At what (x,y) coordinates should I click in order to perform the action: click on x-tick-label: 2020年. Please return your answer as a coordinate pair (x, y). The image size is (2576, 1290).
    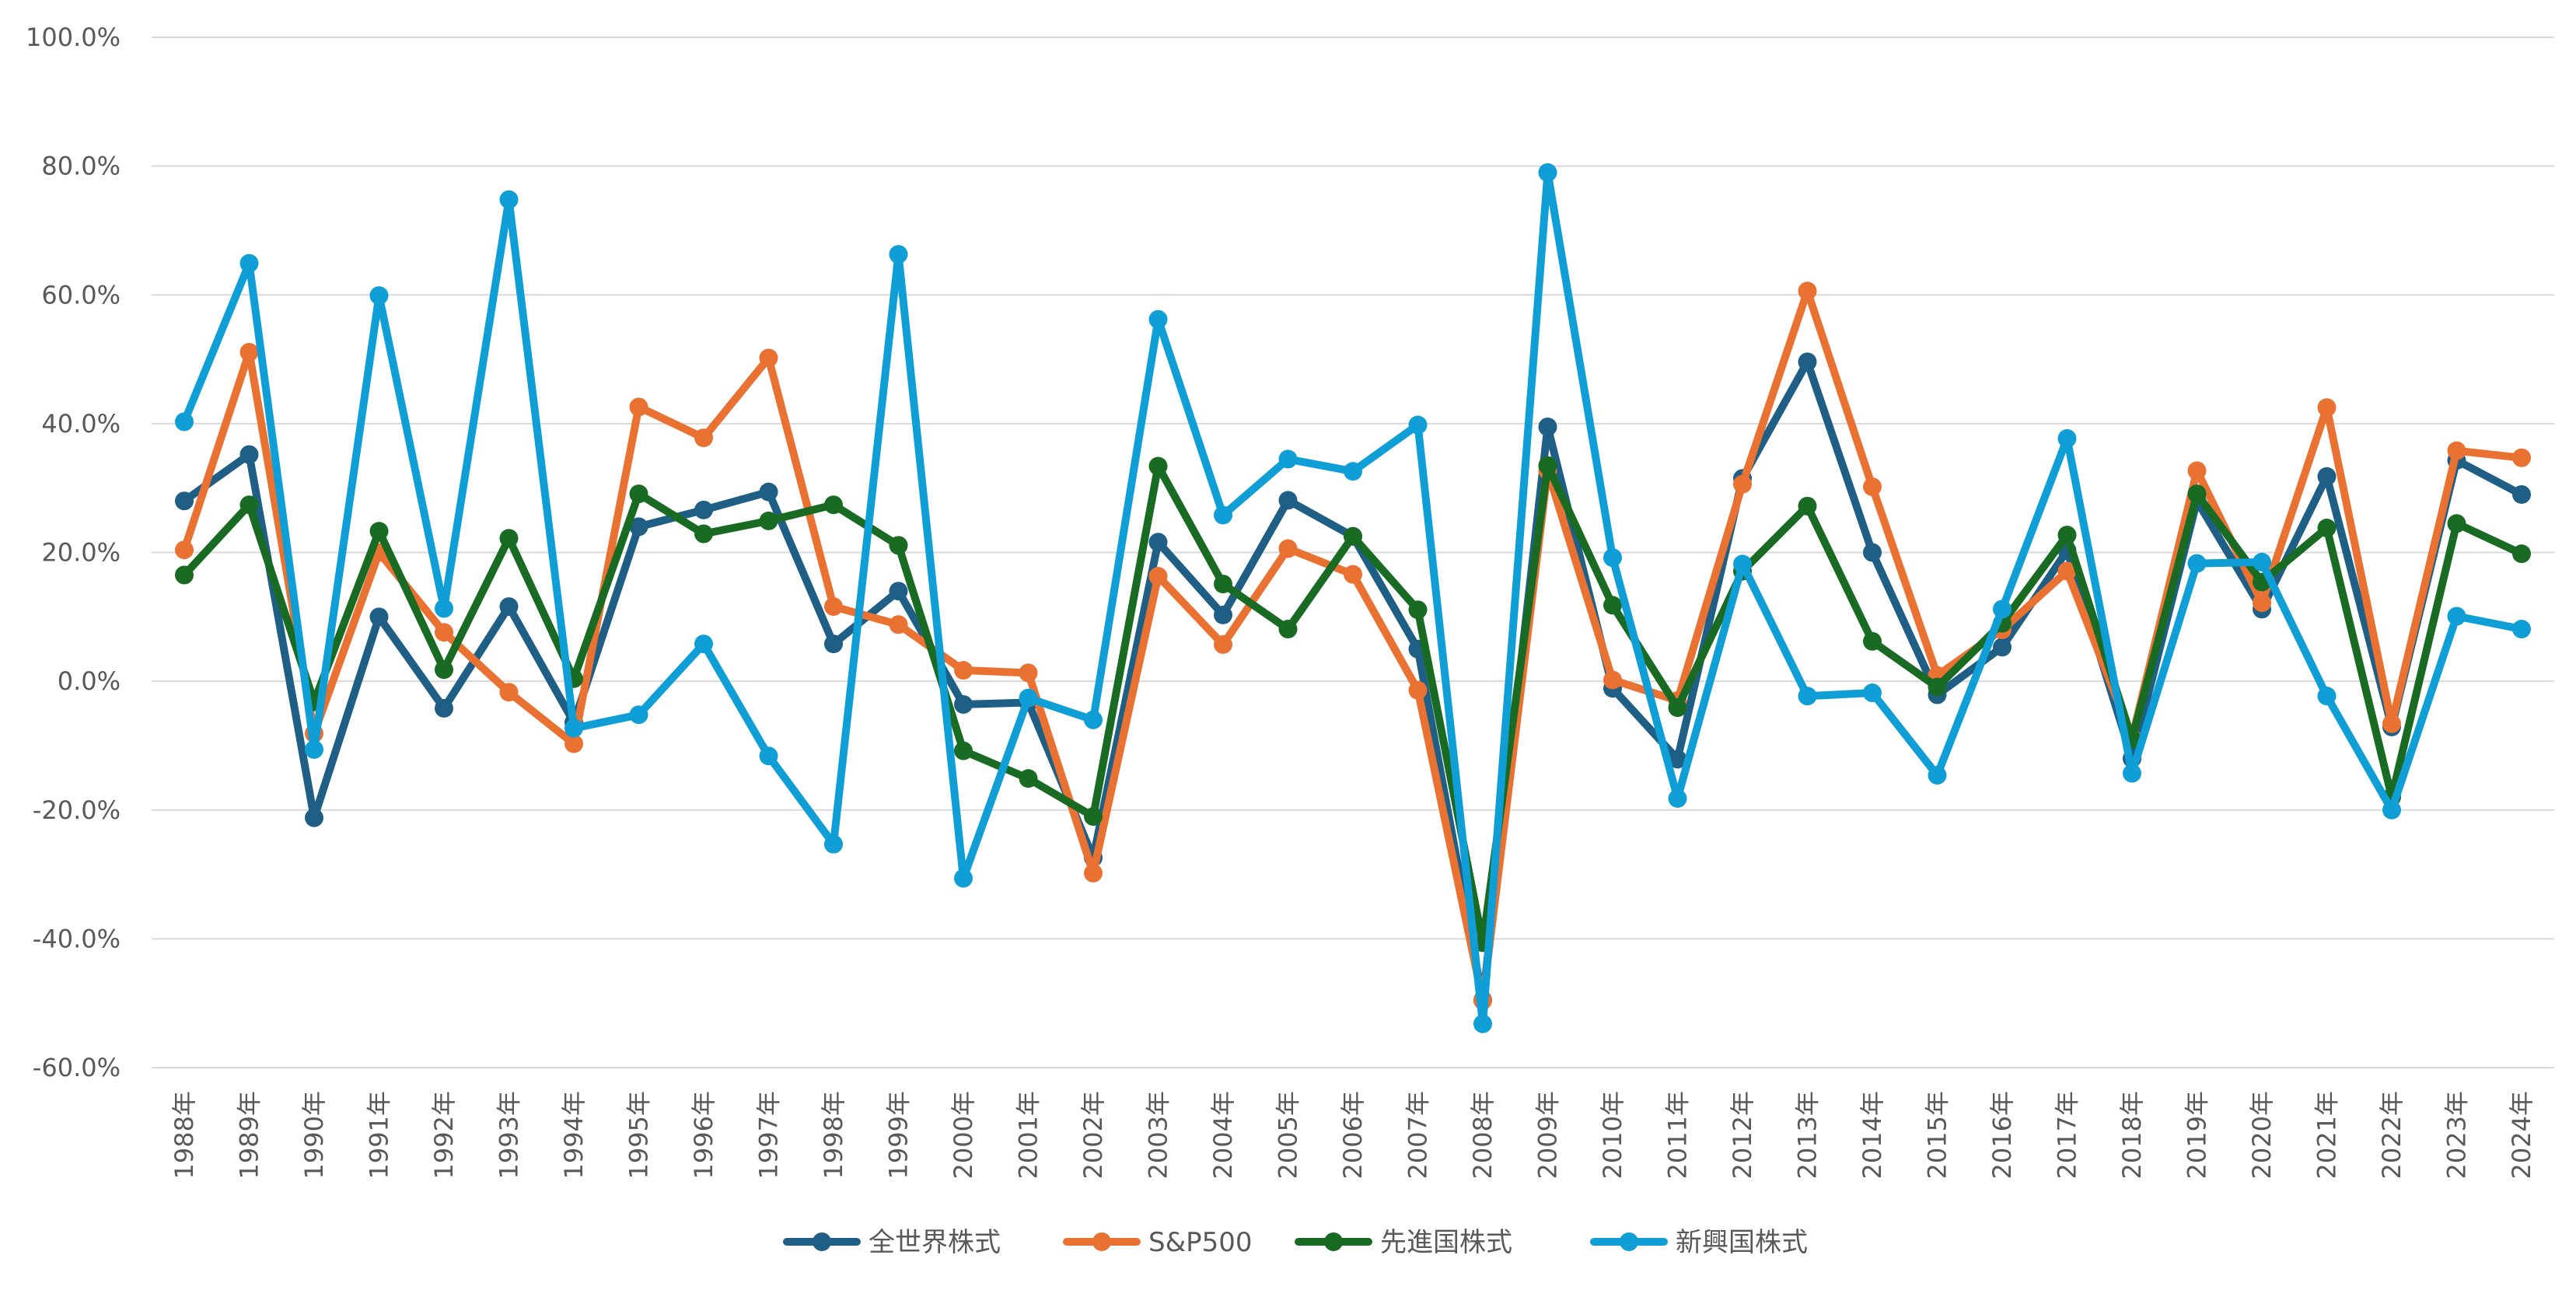
    Looking at the image, I should click on (2262, 1135).